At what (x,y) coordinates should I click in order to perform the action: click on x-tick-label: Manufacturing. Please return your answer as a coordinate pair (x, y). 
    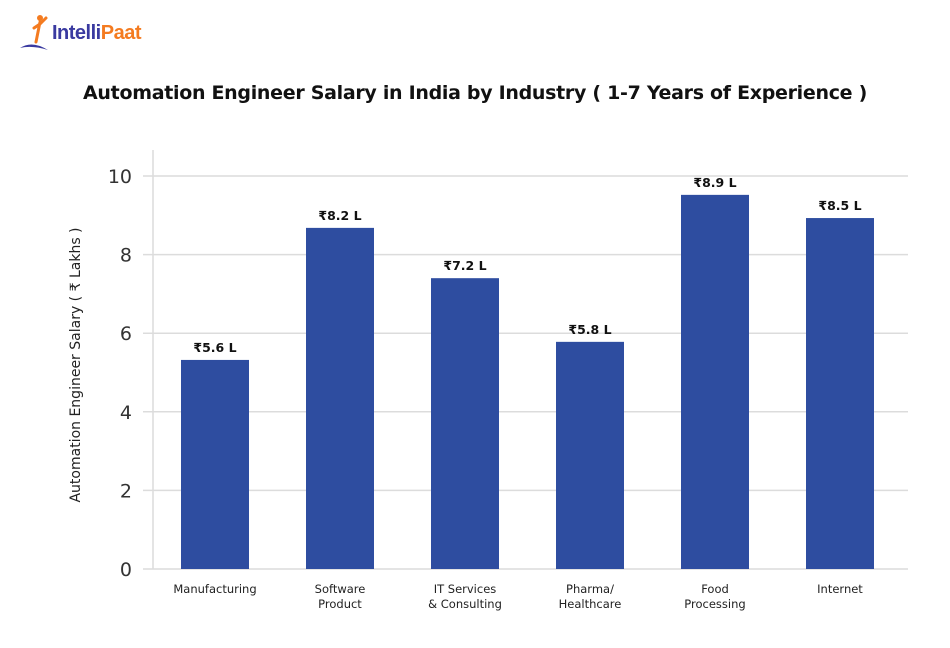
    Looking at the image, I should click on (214, 589).